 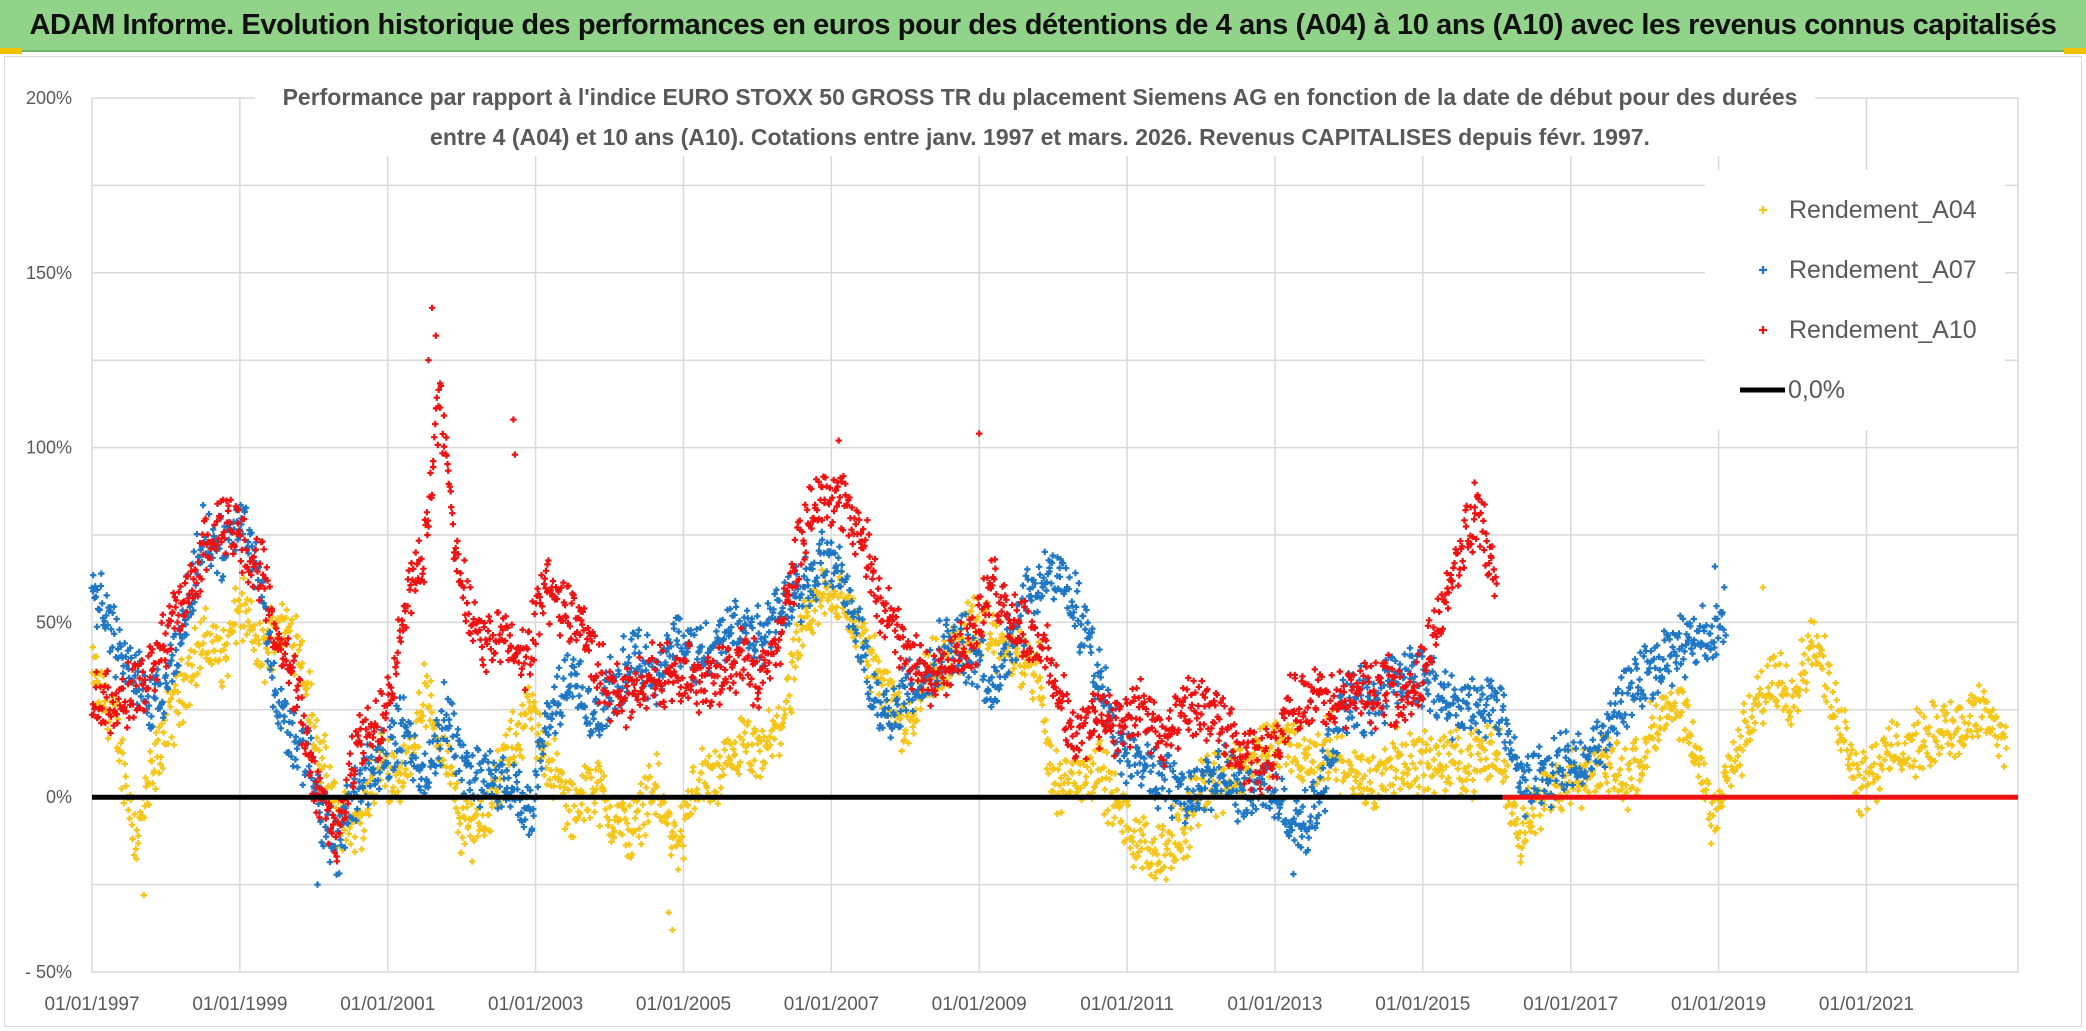 What do you see at coordinates (91, 1004) in the screenshot?
I see `x-tick-label: 01/01/1997` at bounding box center [91, 1004].